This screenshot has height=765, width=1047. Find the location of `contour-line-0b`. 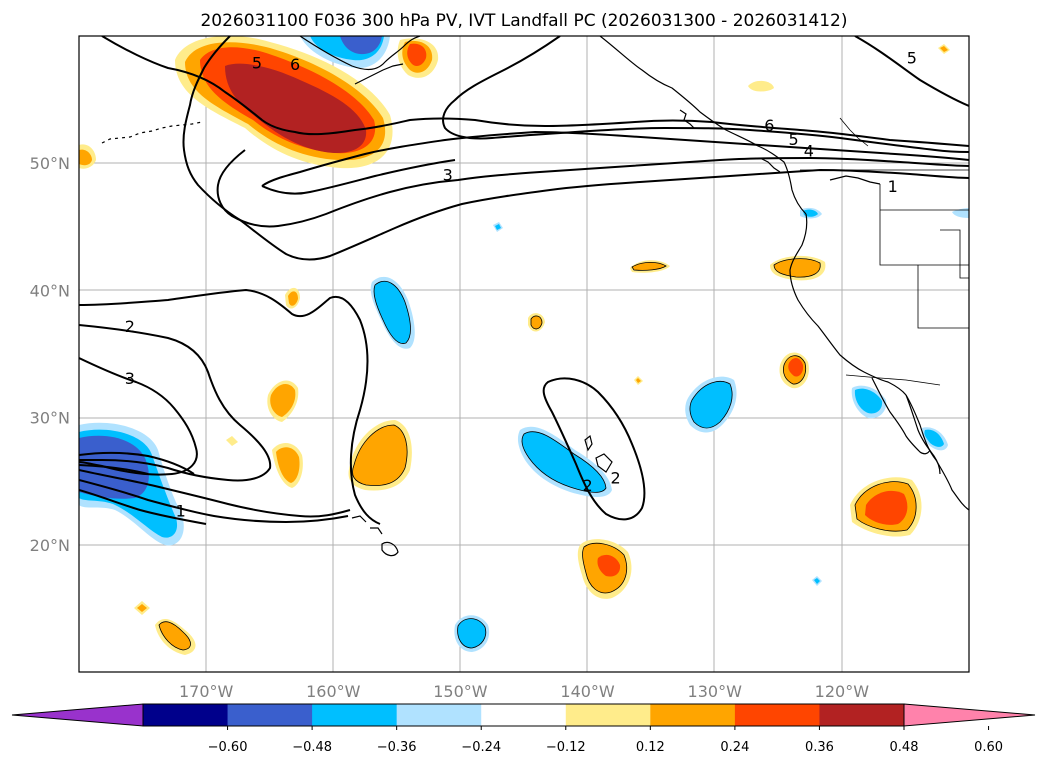

contour-line-0b is located at coordinates (840, 134).